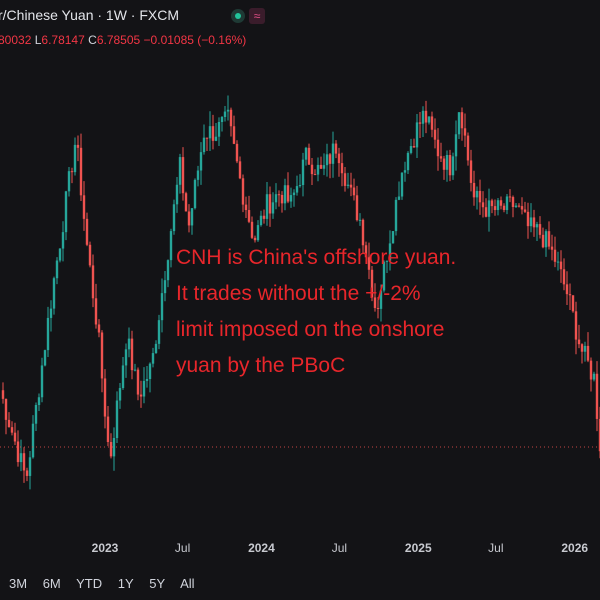  Describe the element at coordinates (18, 583) in the screenshot. I see `range-3m-button: 3M` at that location.